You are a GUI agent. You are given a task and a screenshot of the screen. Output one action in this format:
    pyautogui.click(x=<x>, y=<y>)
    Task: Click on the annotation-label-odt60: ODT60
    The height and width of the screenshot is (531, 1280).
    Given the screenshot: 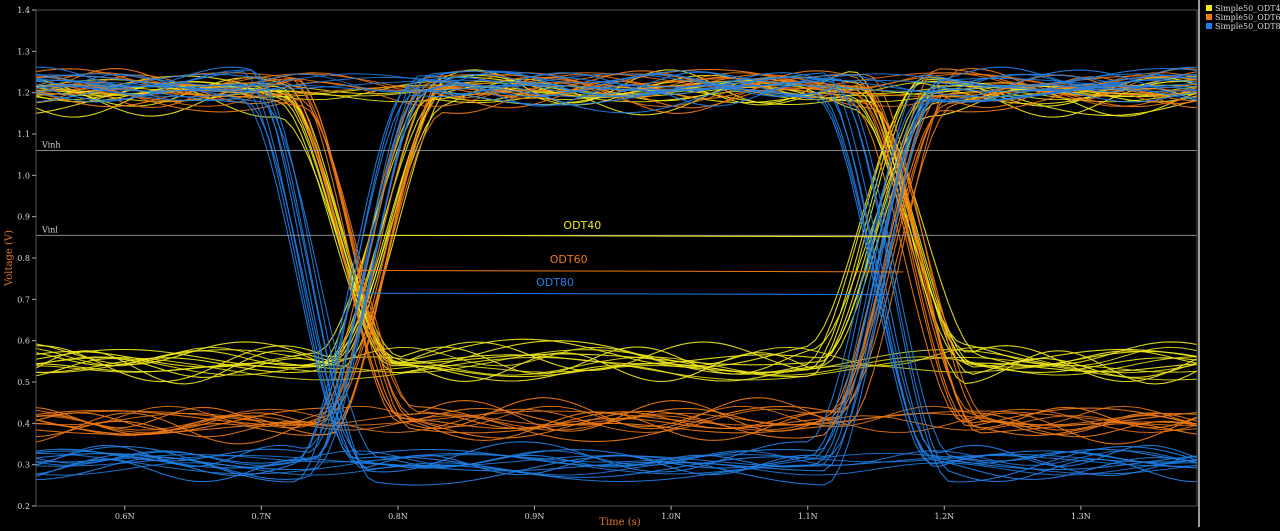 What is the action you would take?
    pyautogui.click(x=569, y=259)
    